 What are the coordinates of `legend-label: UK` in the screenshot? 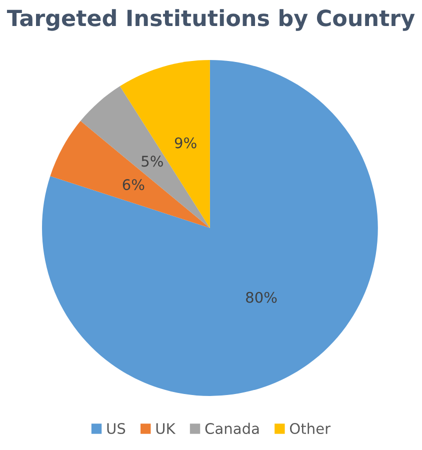 It's located at (166, 428).